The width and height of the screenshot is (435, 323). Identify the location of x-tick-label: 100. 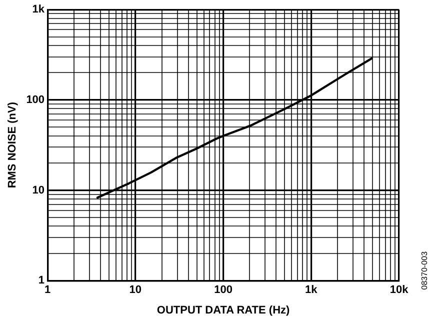
(223, 290).